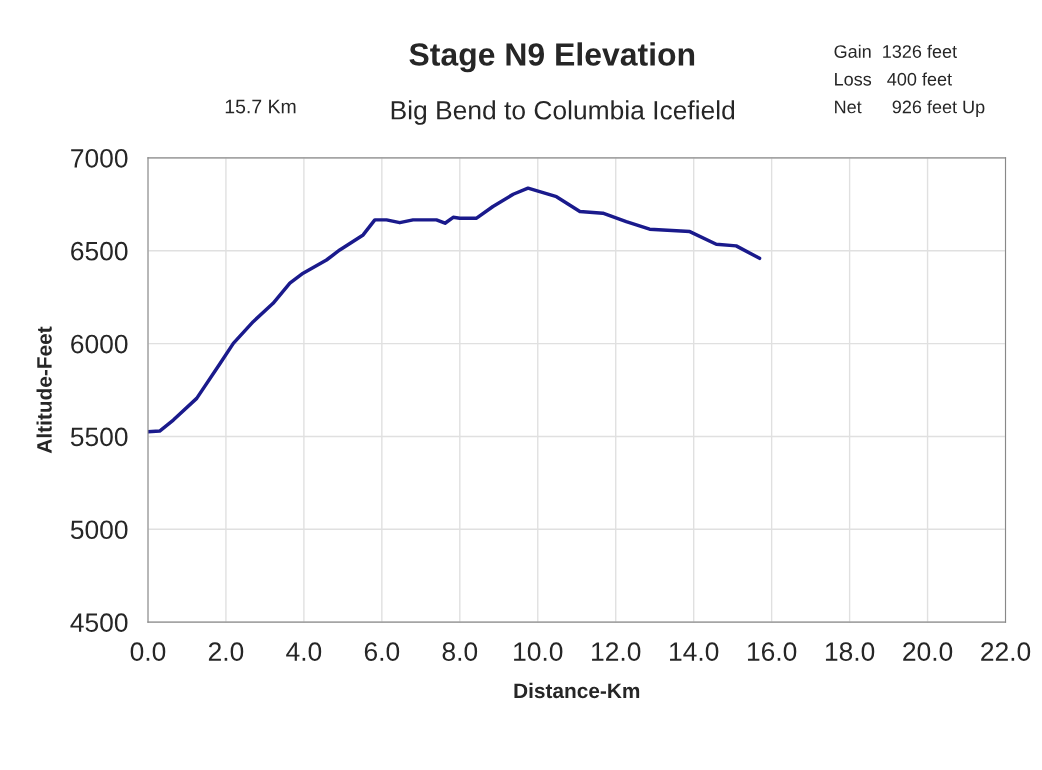  I want to click on text: Gain 1326 feet, so click(895, 51).